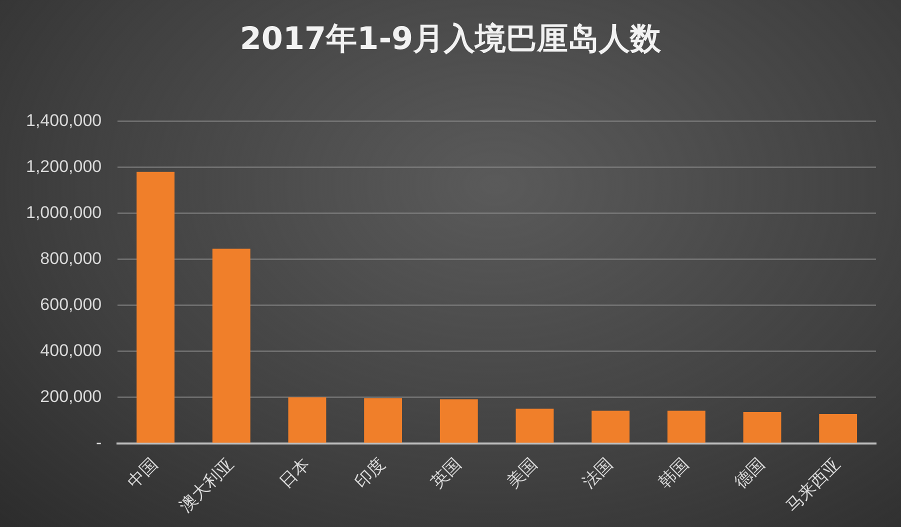 The image size is (901, 527). What do you see at coordinates (598, 473) in the screenshot?
I see `x-tick-label: 法国` at bounding box center [598, 473].